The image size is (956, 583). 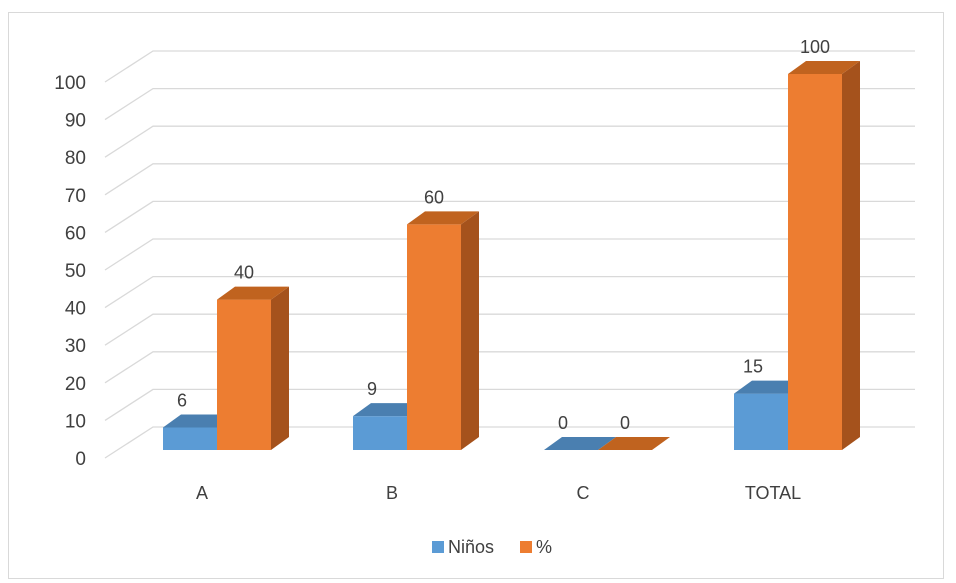 I want to click on x-category-label: B, so click(x=392, y=493).